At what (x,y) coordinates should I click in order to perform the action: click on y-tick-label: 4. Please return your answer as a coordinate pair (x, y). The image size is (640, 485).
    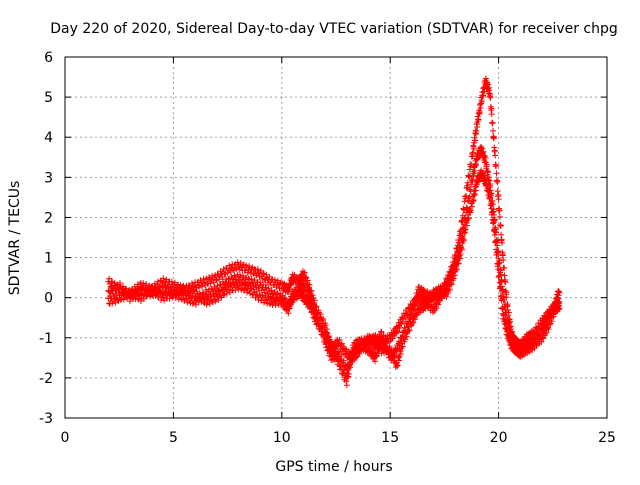
    Looking at the image, I should click on (48, 138).